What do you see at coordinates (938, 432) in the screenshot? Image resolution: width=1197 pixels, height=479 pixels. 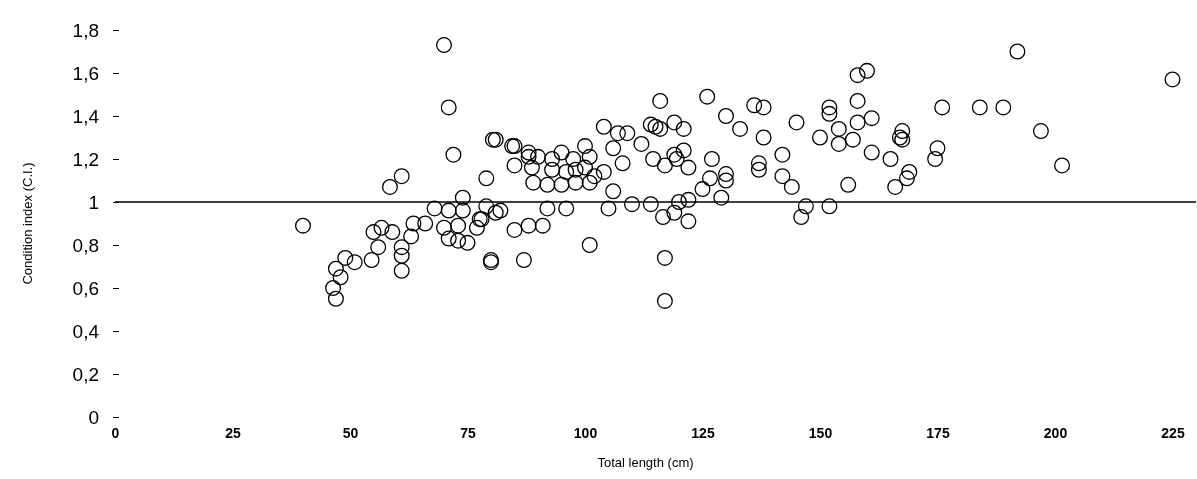 I see `x-tick-label: 175` at bounding box center [938, 432].